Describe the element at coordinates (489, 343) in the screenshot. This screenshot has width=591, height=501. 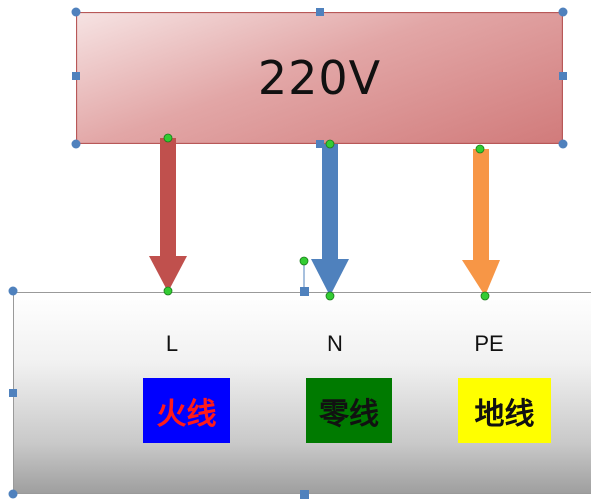
I see `terminal-label-pe: PE` at that location.